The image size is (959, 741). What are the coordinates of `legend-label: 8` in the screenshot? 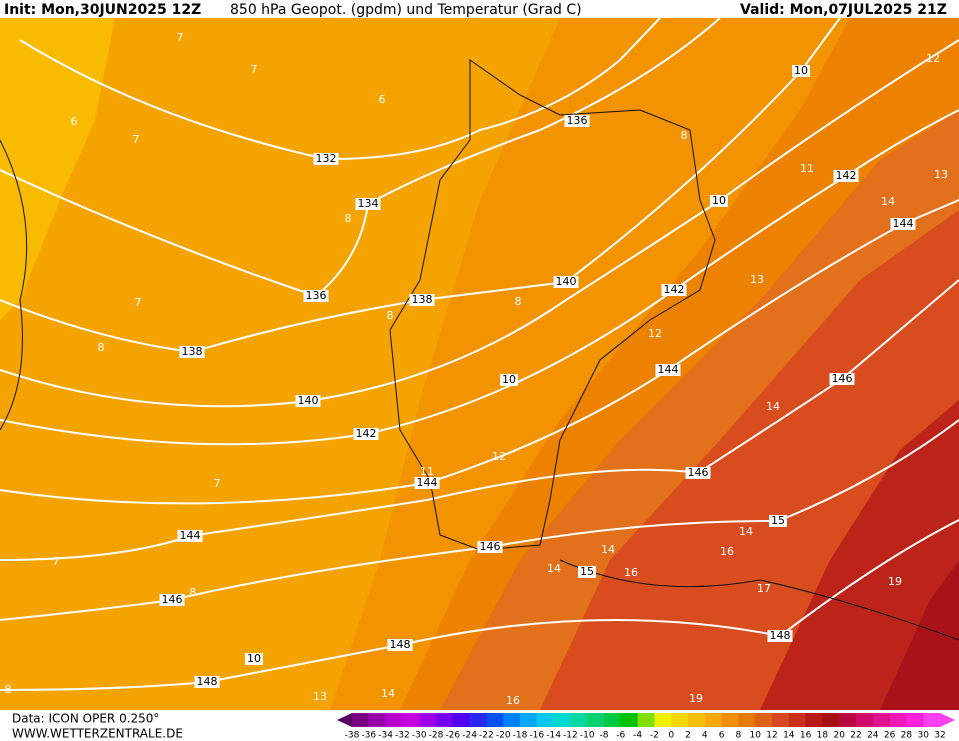 It's located at (739, 736).